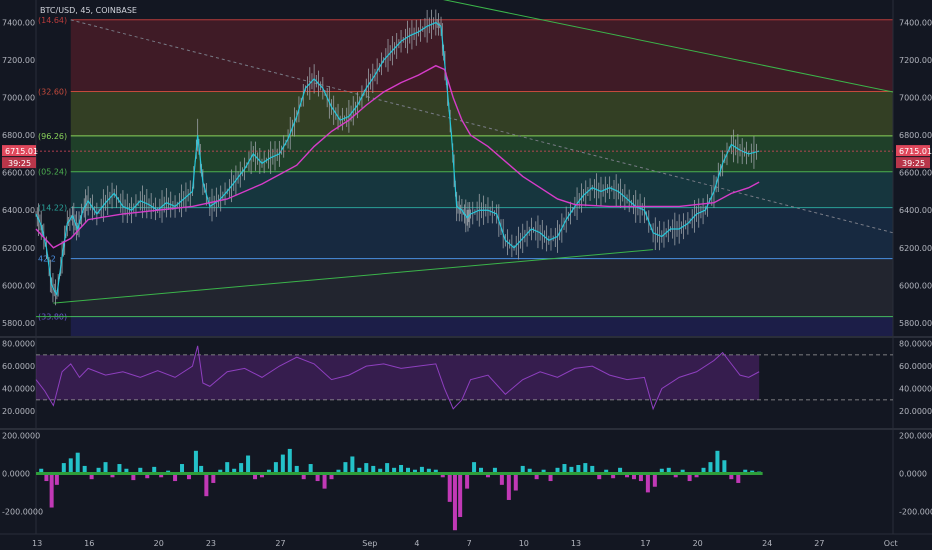 The width and height of the screenshot is (932, 550). What do you see at coordinates (18, 60) in the screenshot?
I see `price-tick-label-left: 7200.00` at bounding box center [18, 60].